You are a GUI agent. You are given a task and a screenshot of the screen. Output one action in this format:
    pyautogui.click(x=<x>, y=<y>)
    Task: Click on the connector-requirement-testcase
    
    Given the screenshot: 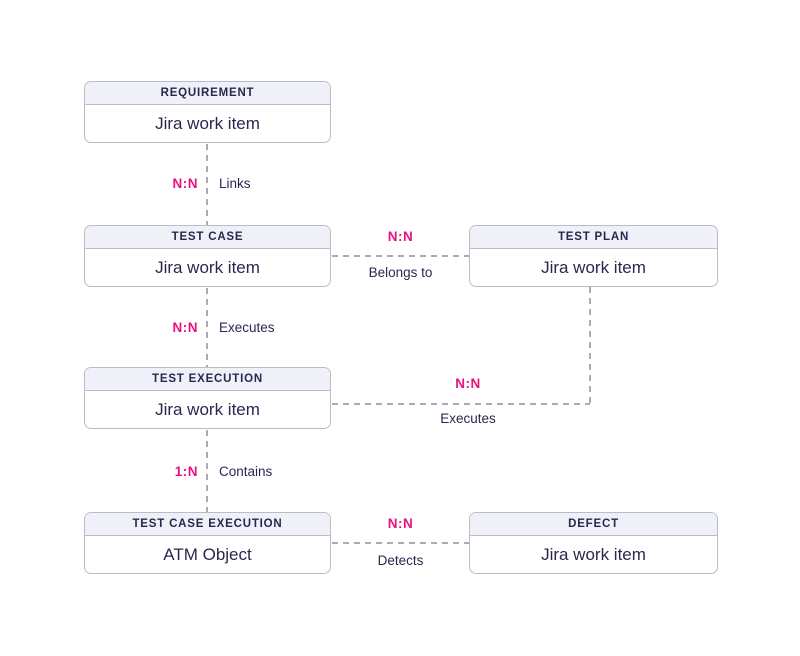 What is the action you would take?
    pyautogui.click(x=207, y=184)
    